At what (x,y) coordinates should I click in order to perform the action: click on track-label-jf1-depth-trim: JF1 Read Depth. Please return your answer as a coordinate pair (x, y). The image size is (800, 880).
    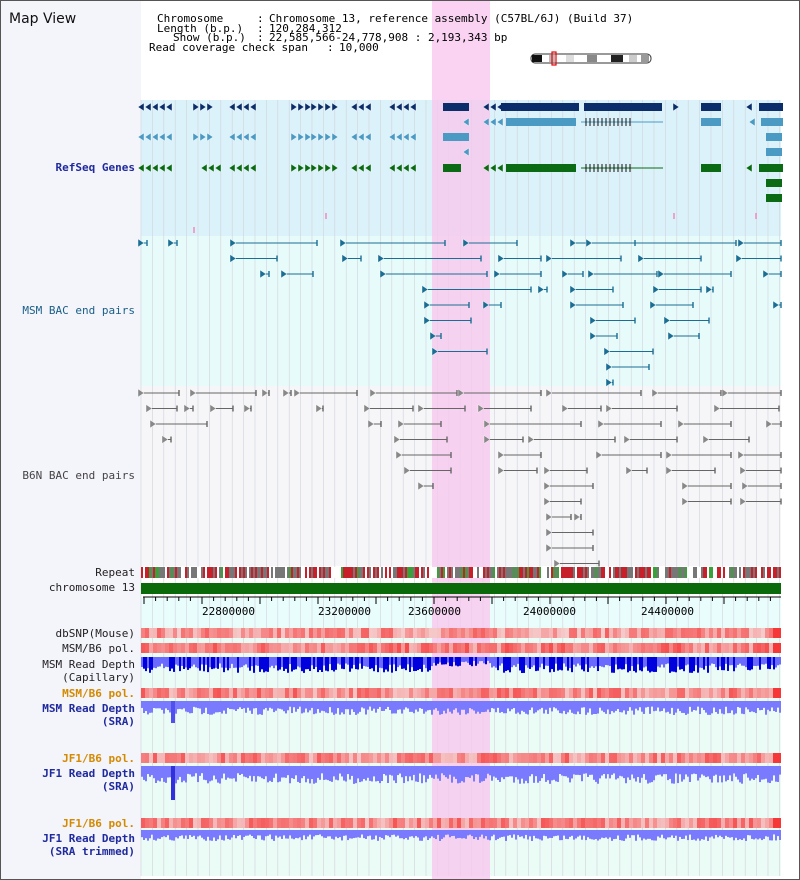
    Looking at the image, I should click on (88, 838).